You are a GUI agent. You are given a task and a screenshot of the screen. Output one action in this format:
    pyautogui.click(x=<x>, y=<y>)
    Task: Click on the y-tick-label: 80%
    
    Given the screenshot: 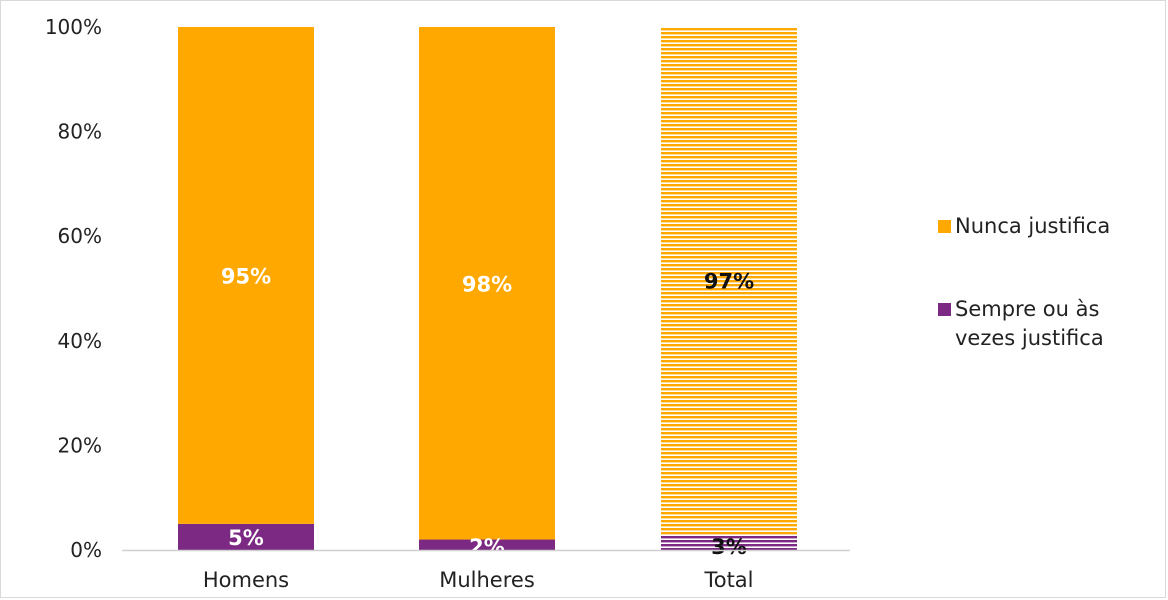 What is the action you would take?
    pyautogui.click(x=80, y=132)
    